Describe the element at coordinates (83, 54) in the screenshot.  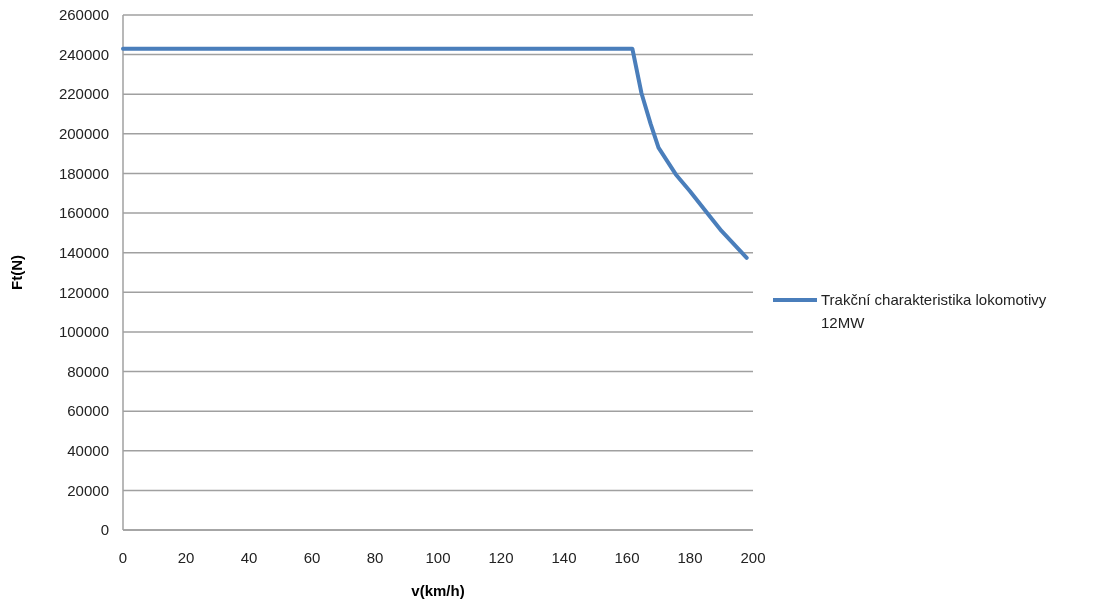
I see `y-tick-label: 240000` at that location.